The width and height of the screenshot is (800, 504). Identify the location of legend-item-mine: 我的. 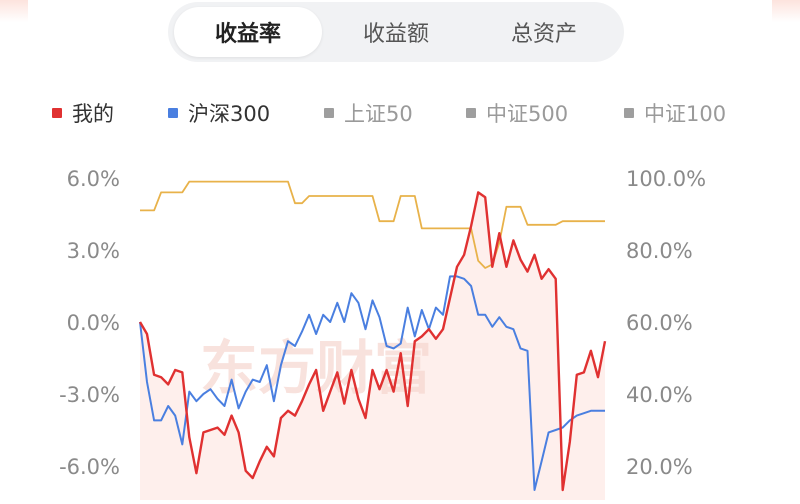
(83, 113).